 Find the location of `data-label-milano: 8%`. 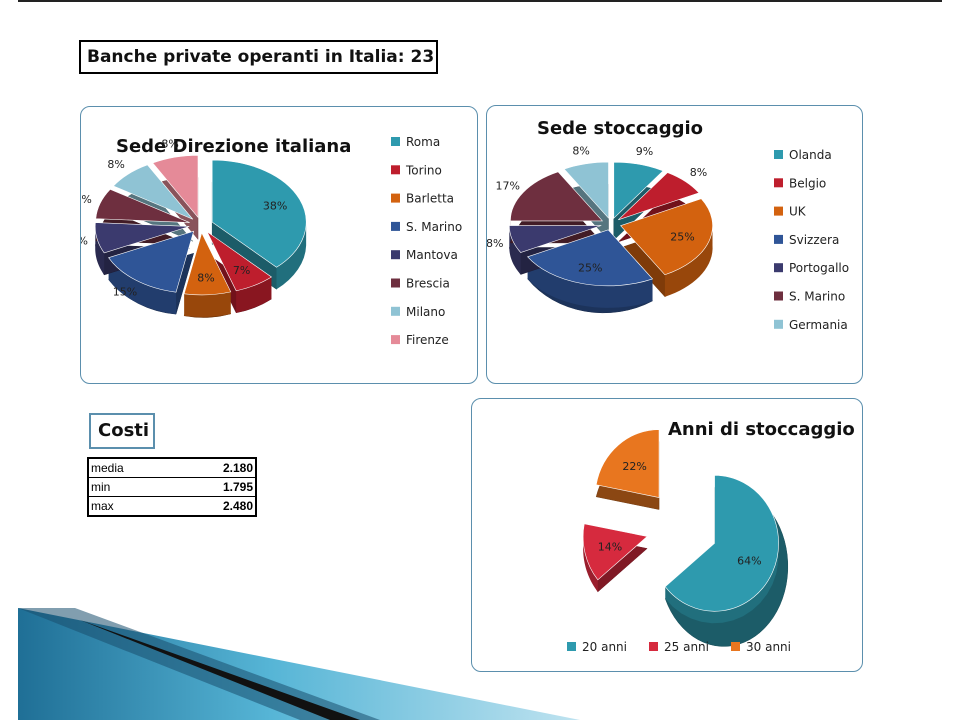

data-label-milano: 8% is located at coordinates (115, 164).